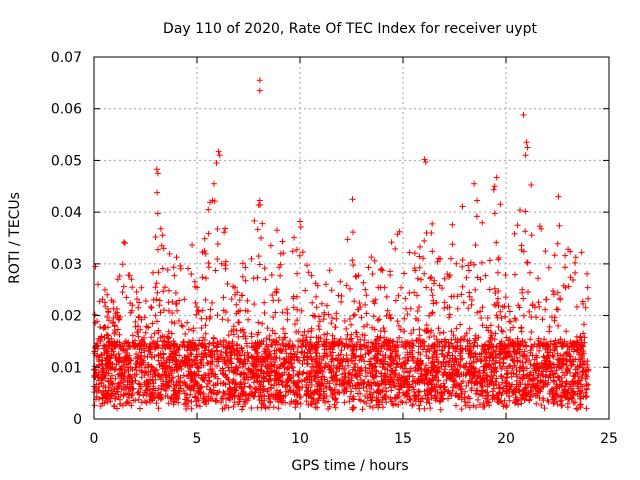 This screenshot has width=640, height=480. I want to click on y-axis-label: ROTI / TECUs, so click(15, 238).